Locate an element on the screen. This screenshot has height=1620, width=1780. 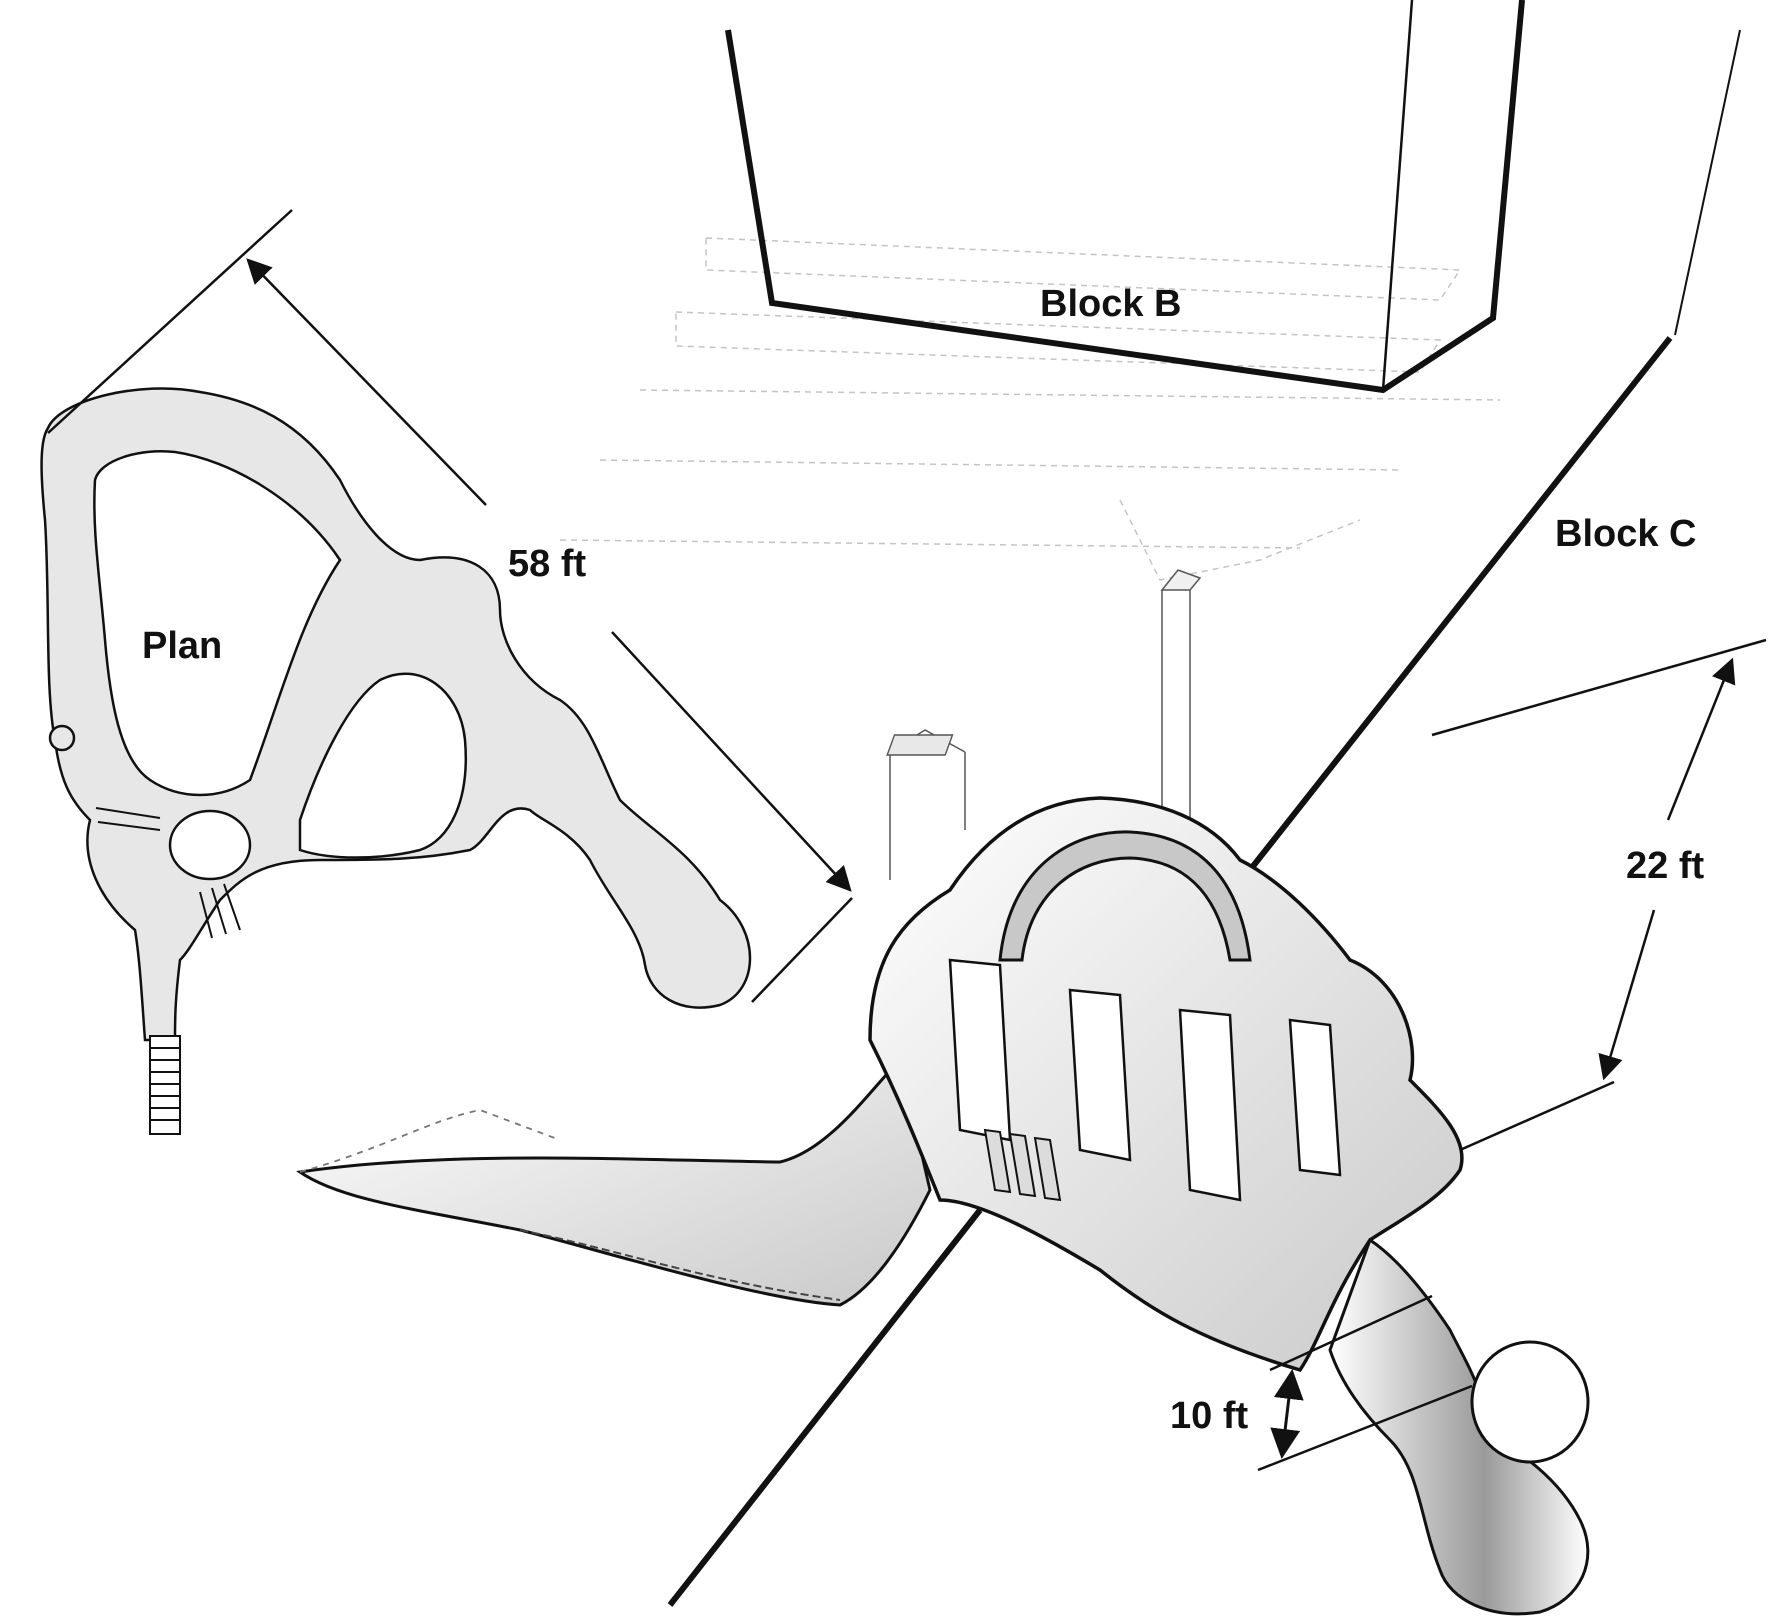
plan-steps is located at coordinates (168, 873).